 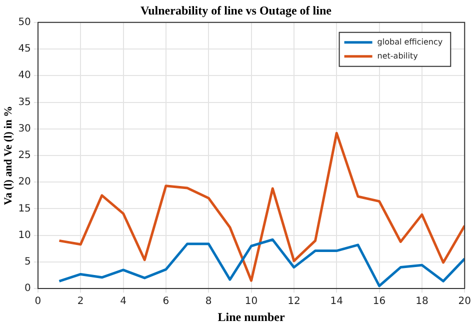 What do you see at coordinates (24, 208) in the screenshot?
I see `y-tick-label: 15` at bounding box center [24, 208].